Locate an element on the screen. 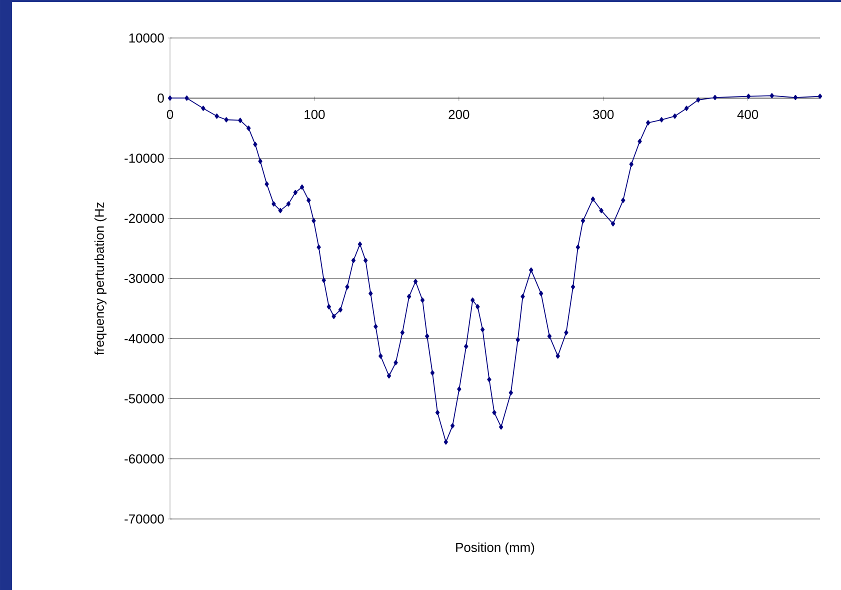 Image resolution: width=841 pixels, height=590 pixels. y-tick-label: -30000 is located at coordinates (144, 279).